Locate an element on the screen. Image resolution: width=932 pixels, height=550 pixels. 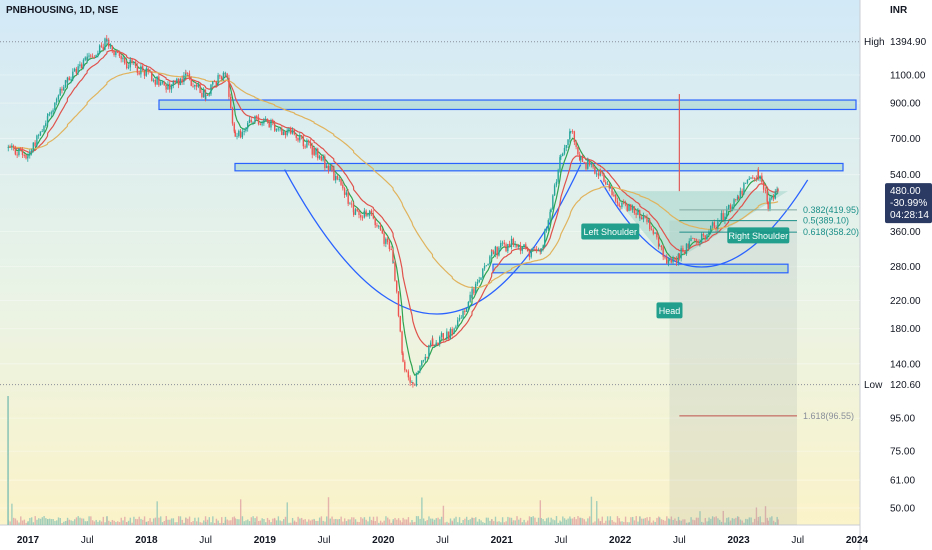
x-tick-label: 2021 is located at coordinates (502, 540).